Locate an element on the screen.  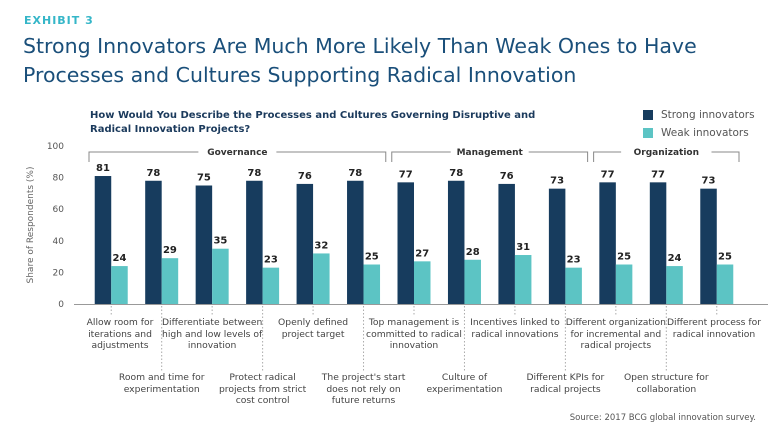
category-label: Different process for radical innovation is located at coordinates (714, 328).